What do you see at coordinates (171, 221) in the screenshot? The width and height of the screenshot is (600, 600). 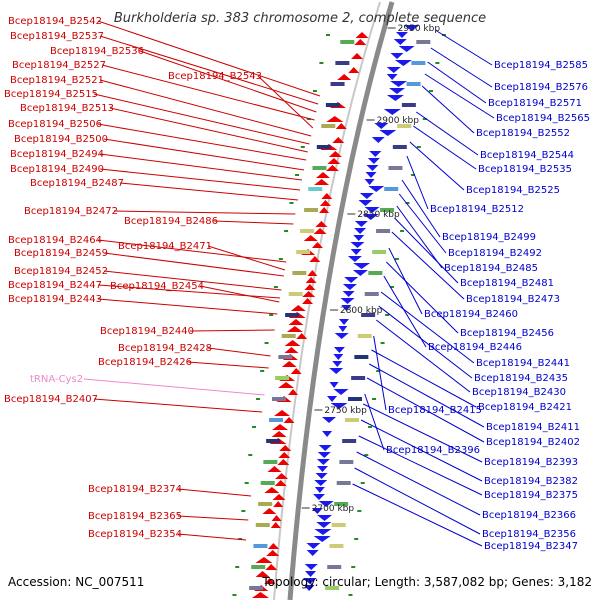 I see `left-gene-label: Bcep18194_B2486` at bounding box center [171, 221].